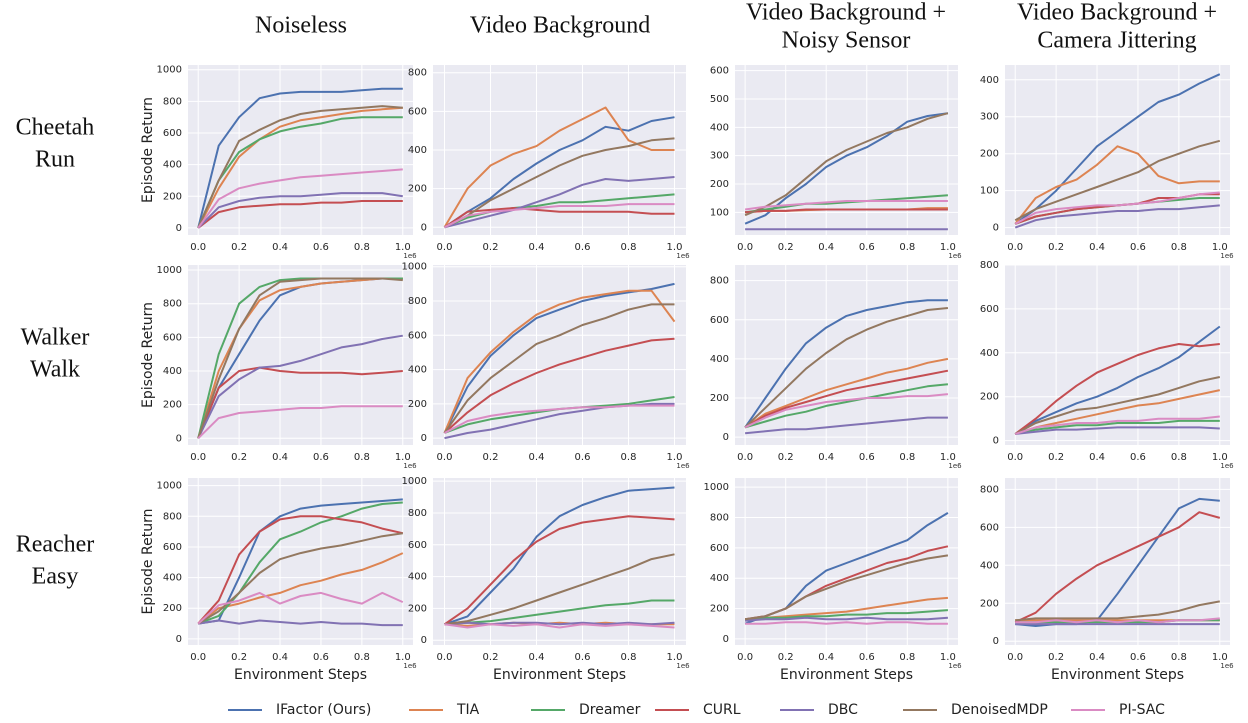 The image size is (1248, 723). Describe the element at coordinates (1116, 41) in the screenshot. I see `column-title: Camera Jittering` at that location.